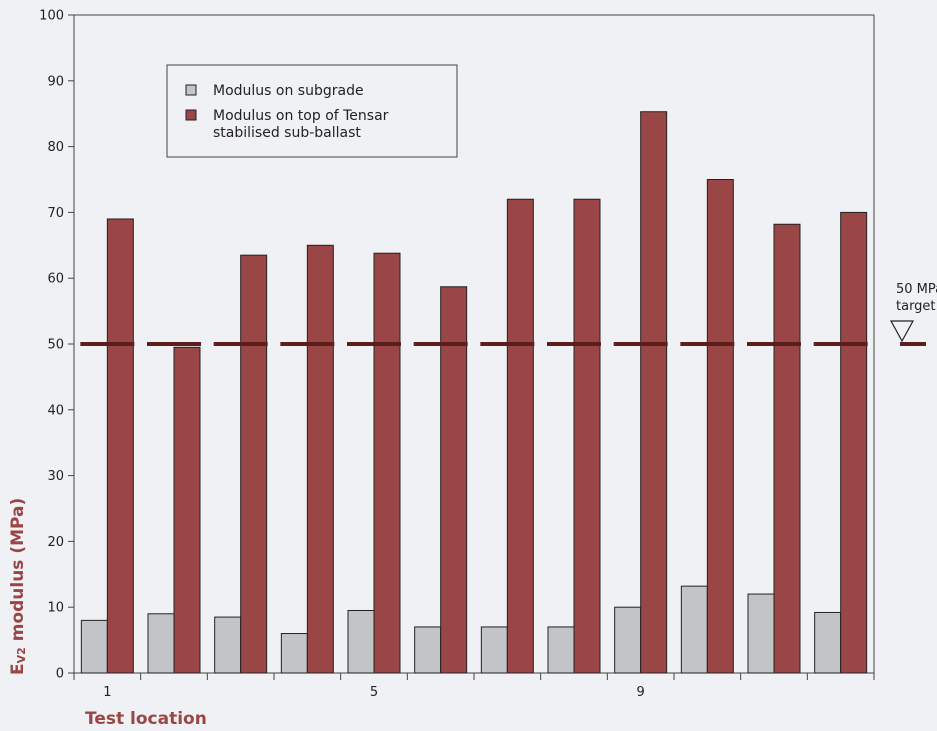  Describe the element at coordinates (55, 608) in the screenshot. I see `y-tick-label-10: 10` at that location.